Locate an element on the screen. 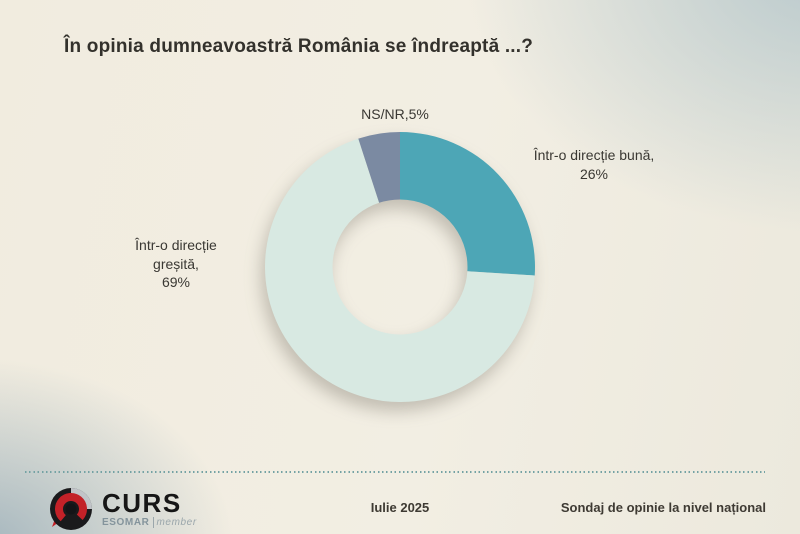  label-directie-buna-line1: Într-o direcție bună, is located at coordinates (594, 155).